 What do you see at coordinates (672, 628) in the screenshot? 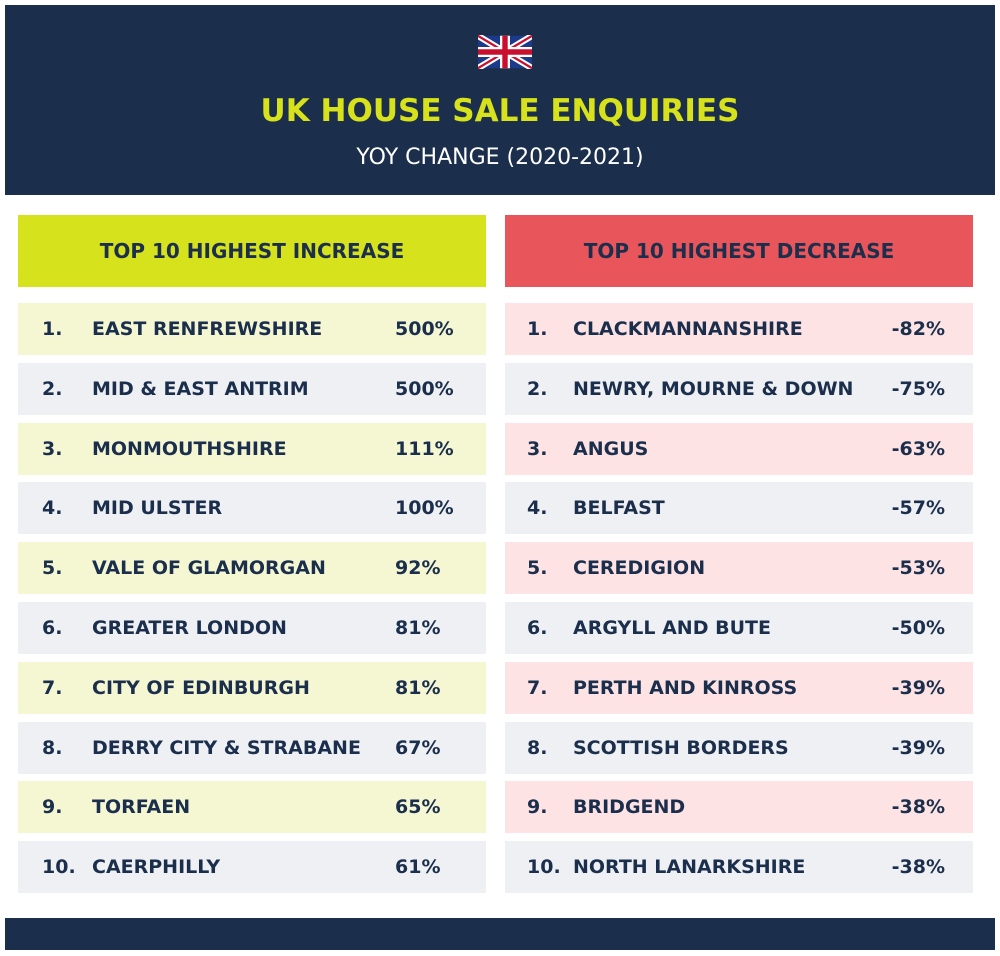
I see `region: ARGYLL AND BUTE` at bounding box center [672, 628].